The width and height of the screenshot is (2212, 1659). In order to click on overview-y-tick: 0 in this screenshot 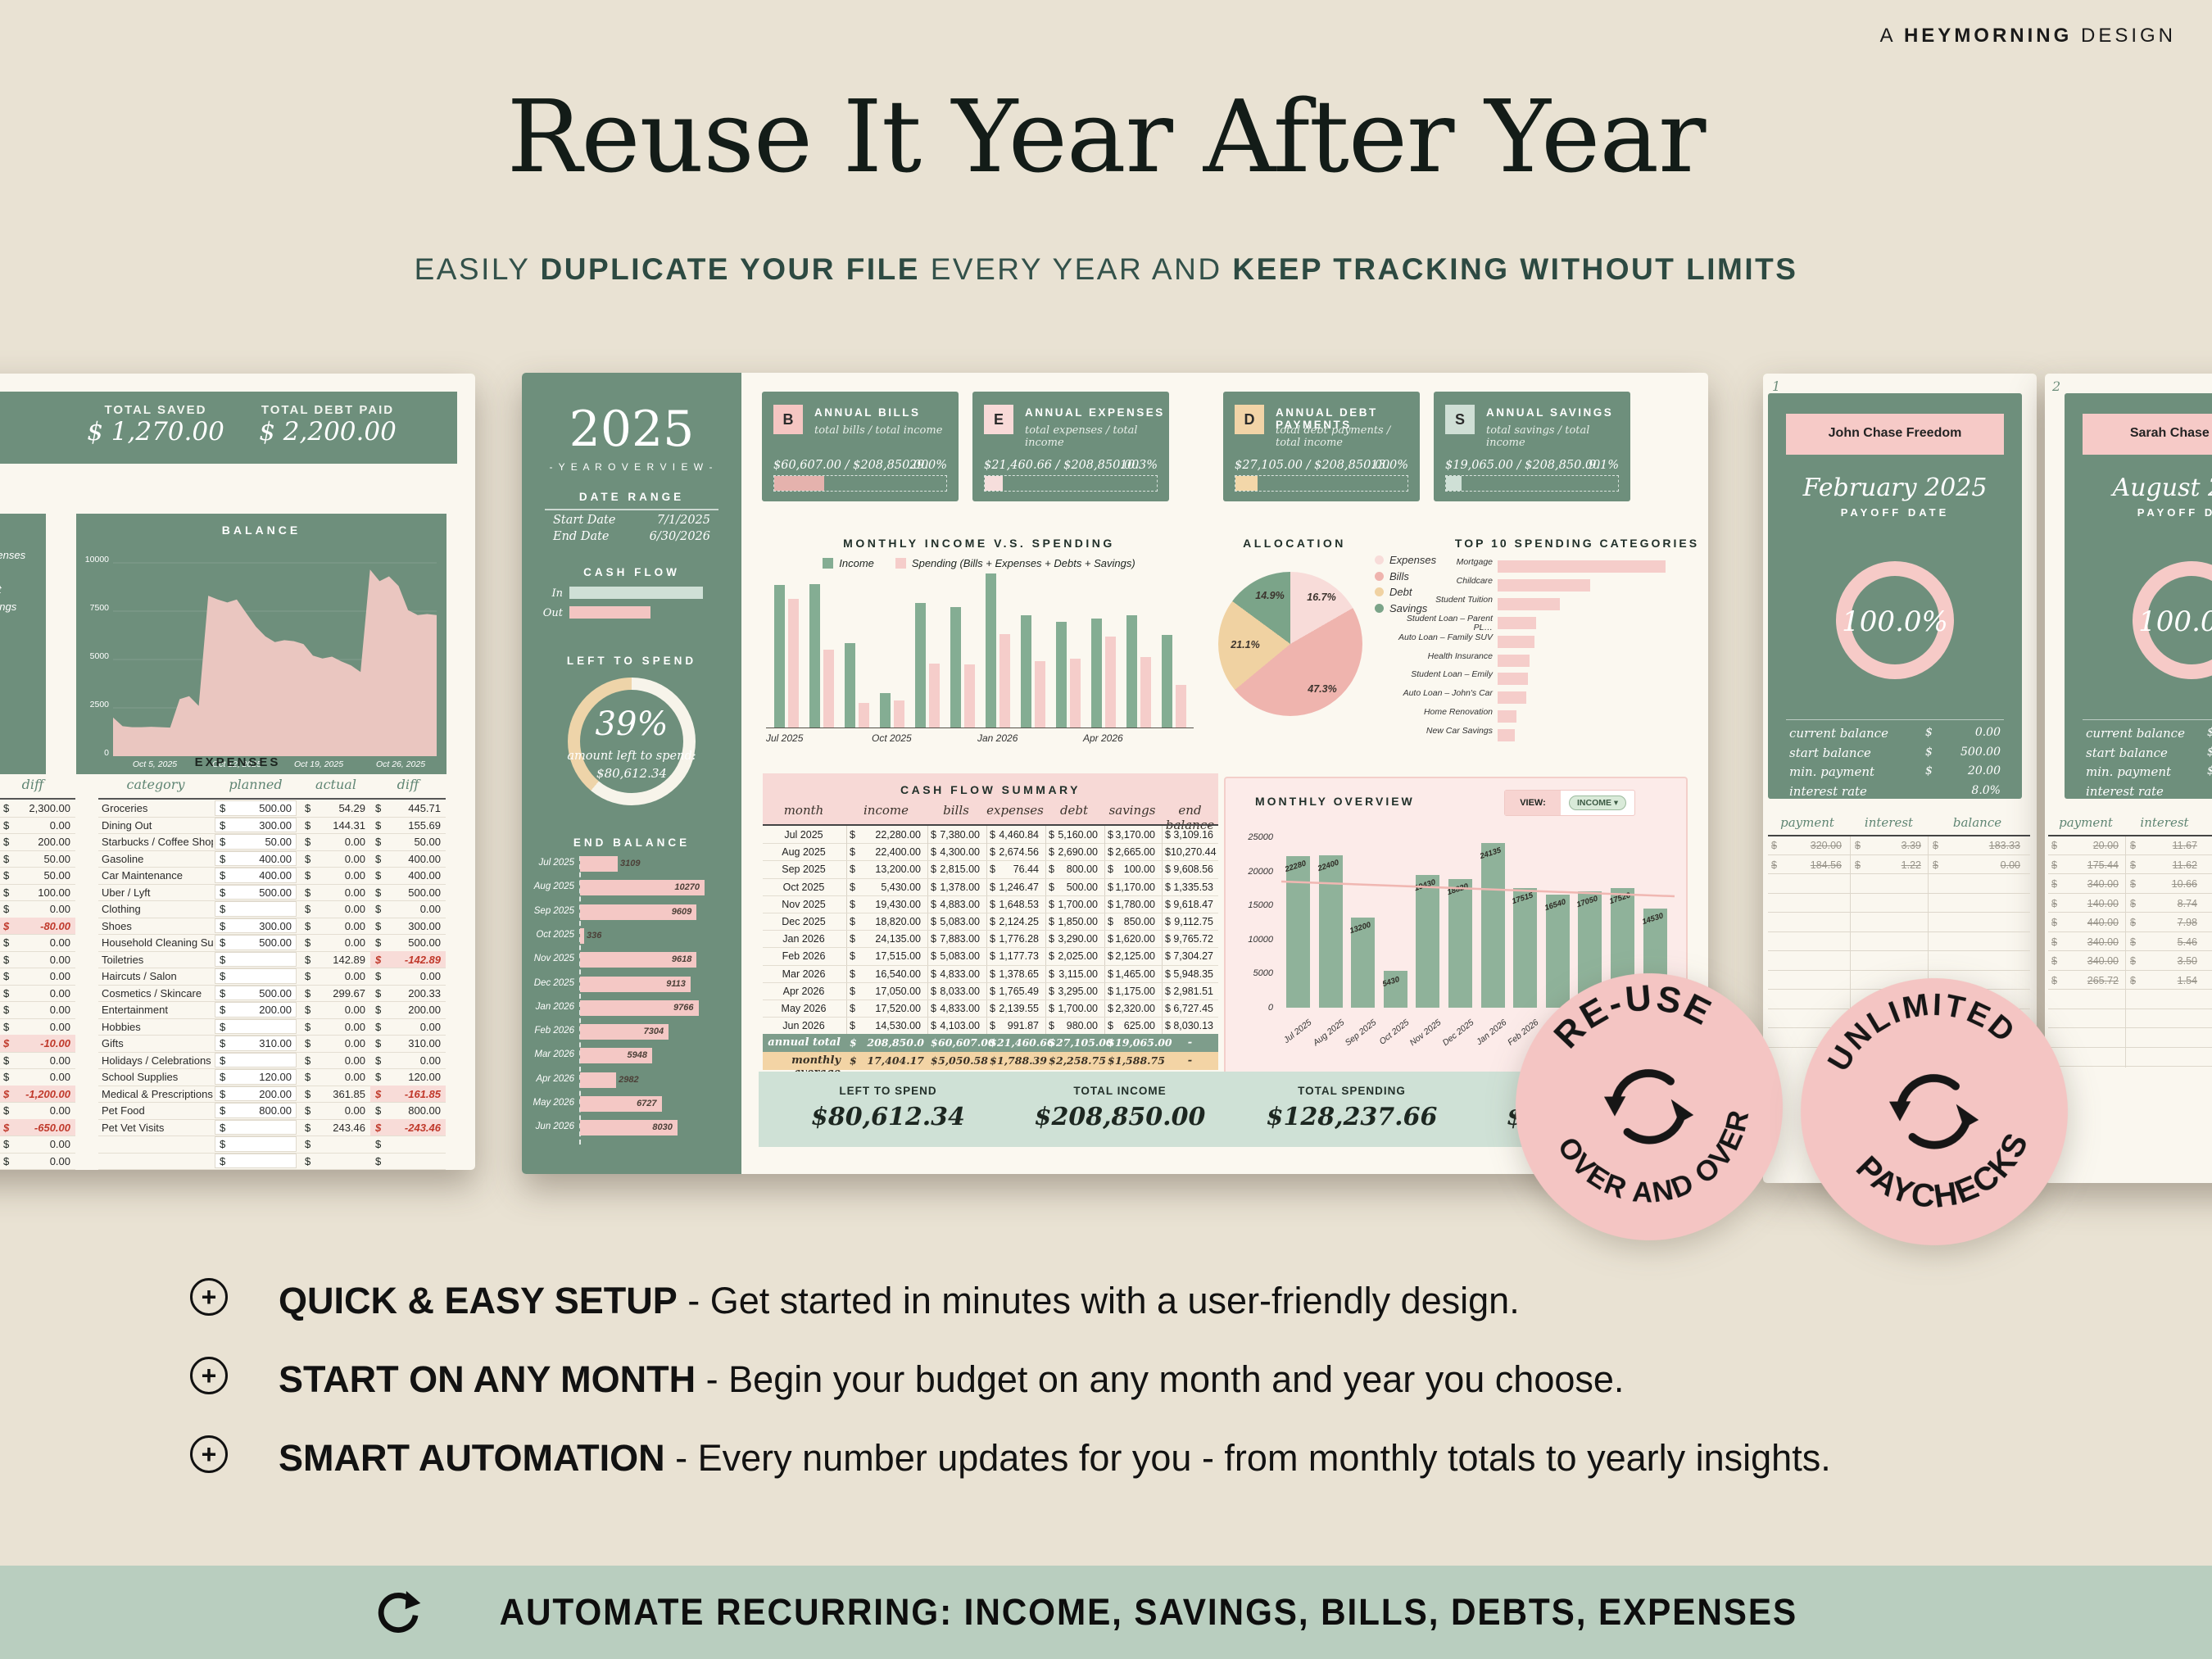, I will do `click(1270, 1008)`.